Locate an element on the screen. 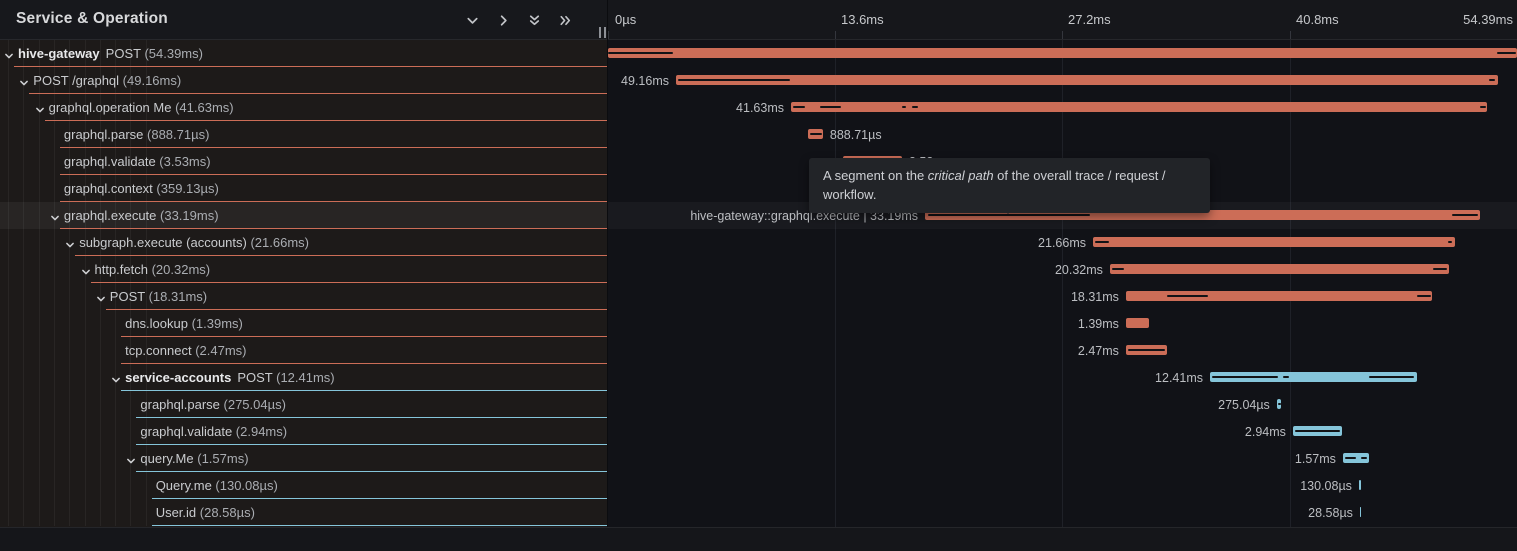 The height and width of the screenshot is (551, 1517). span-duration: (130.08µs) is located at coordinates (246, 485).